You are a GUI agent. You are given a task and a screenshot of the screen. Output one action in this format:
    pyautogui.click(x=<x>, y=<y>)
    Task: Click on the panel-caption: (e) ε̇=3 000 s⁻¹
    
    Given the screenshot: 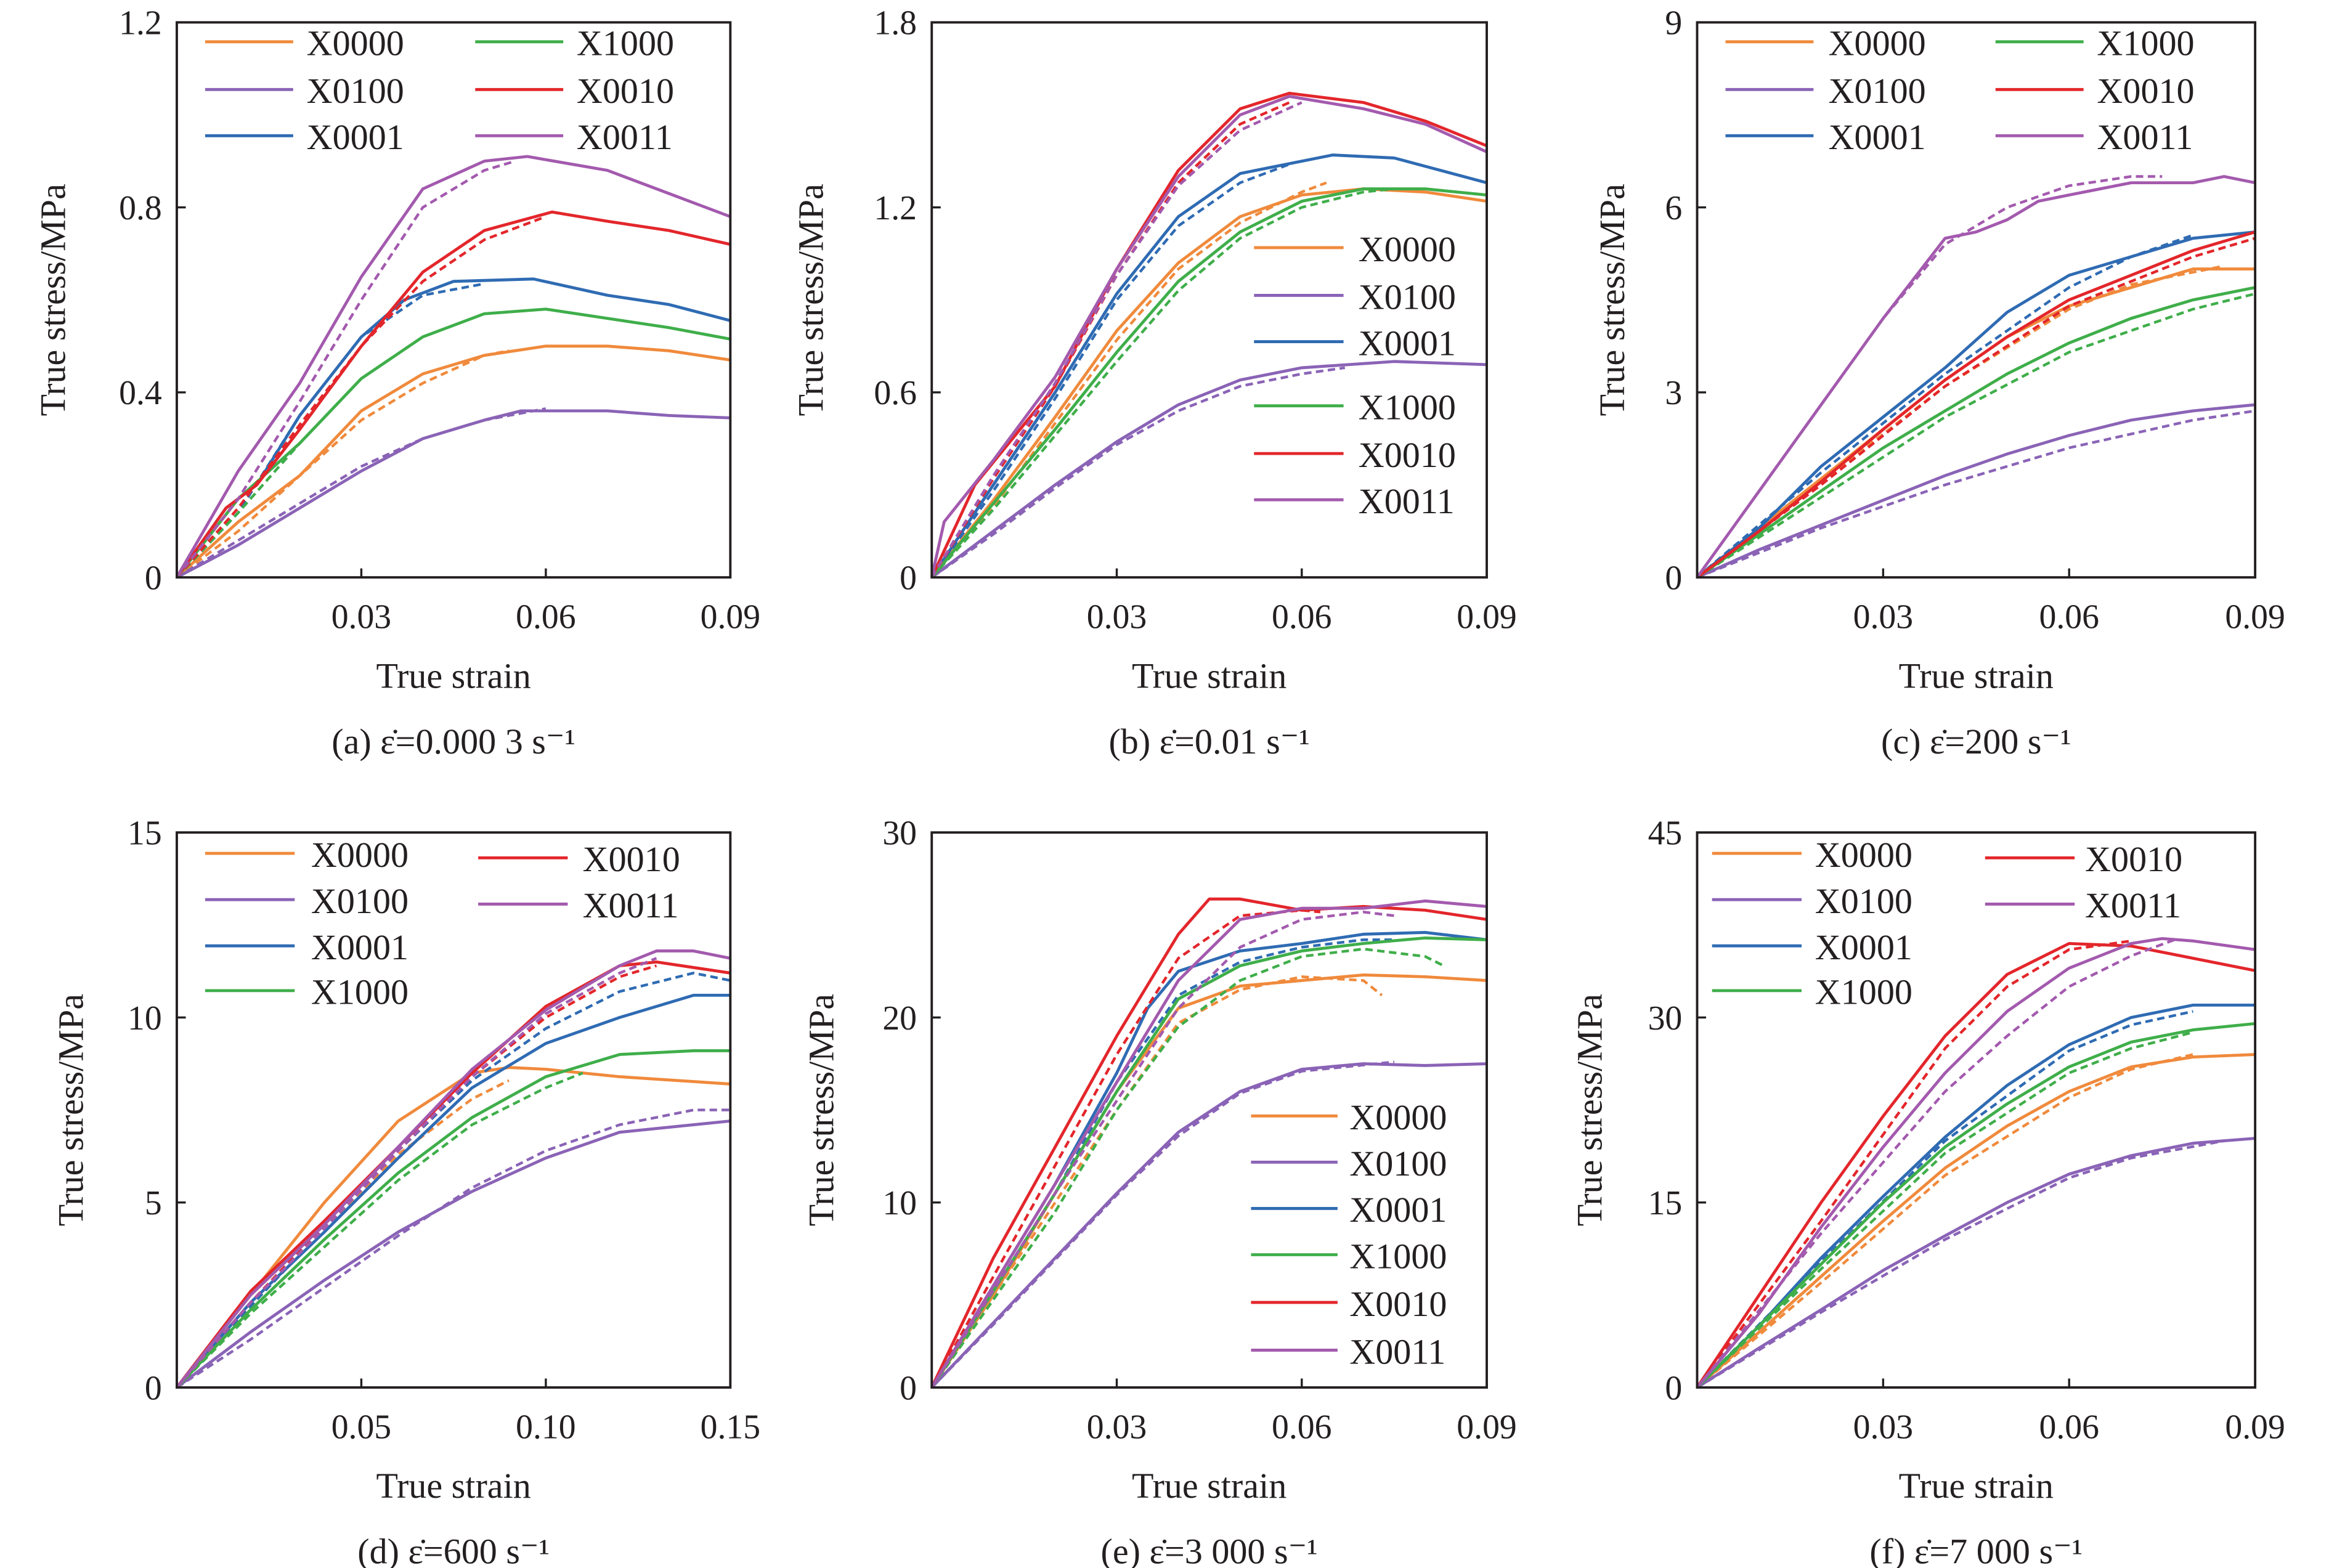 What is the action you would take?
    pyautogui.click(x=1209, y=1550)
    